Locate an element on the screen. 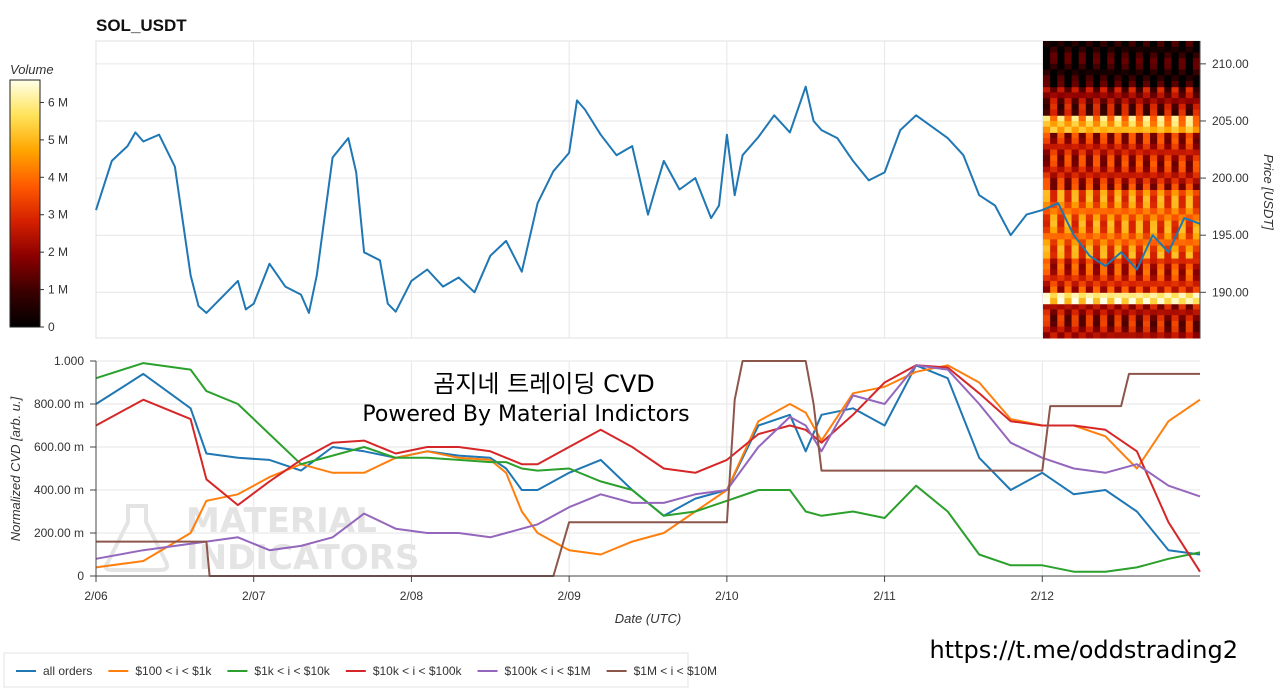 This screenshot has height=693, width=1280. cvd-tick-label-1: 800.00 m is located at coordinates (59, 404).